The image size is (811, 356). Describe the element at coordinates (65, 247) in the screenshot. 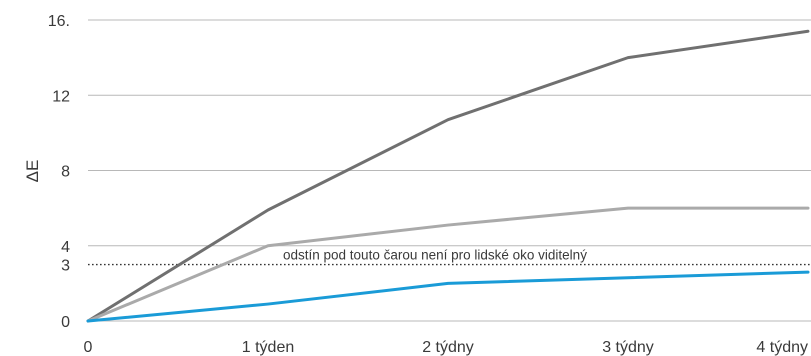

I see `y-tick-label: 4` at that location.